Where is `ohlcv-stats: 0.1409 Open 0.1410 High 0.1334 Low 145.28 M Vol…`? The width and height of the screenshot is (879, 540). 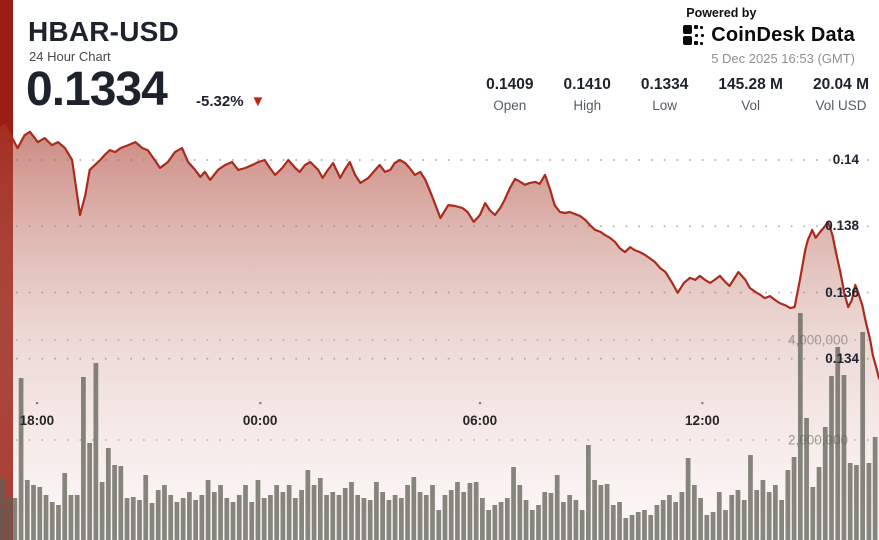
ohlcv-stats: 0.1409 Open 0.1410 High 0.1334 Low 145.28 M Vol… is located at coordinates (677, 94).